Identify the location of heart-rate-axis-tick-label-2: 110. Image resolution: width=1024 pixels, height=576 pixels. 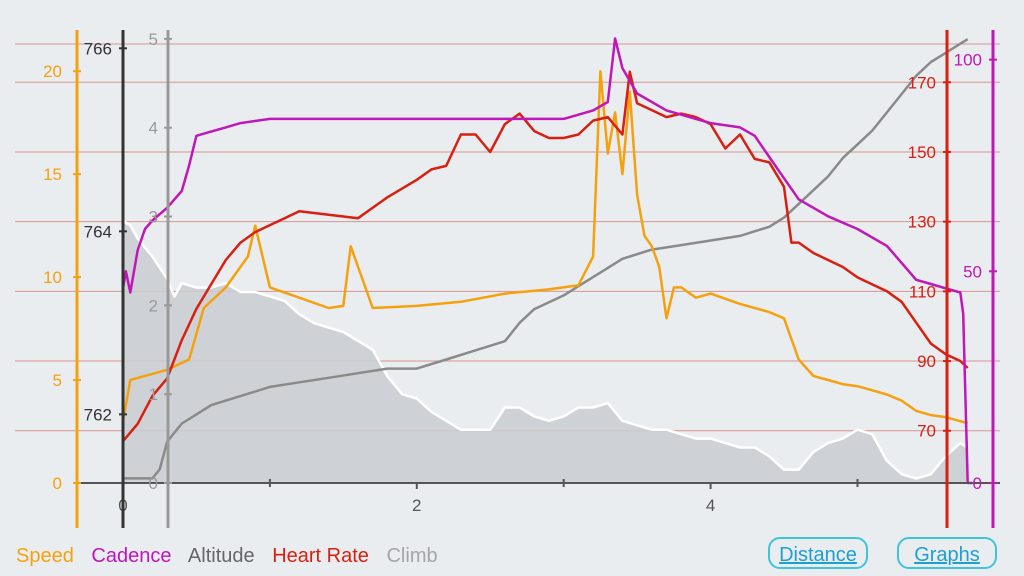
(922, 291).